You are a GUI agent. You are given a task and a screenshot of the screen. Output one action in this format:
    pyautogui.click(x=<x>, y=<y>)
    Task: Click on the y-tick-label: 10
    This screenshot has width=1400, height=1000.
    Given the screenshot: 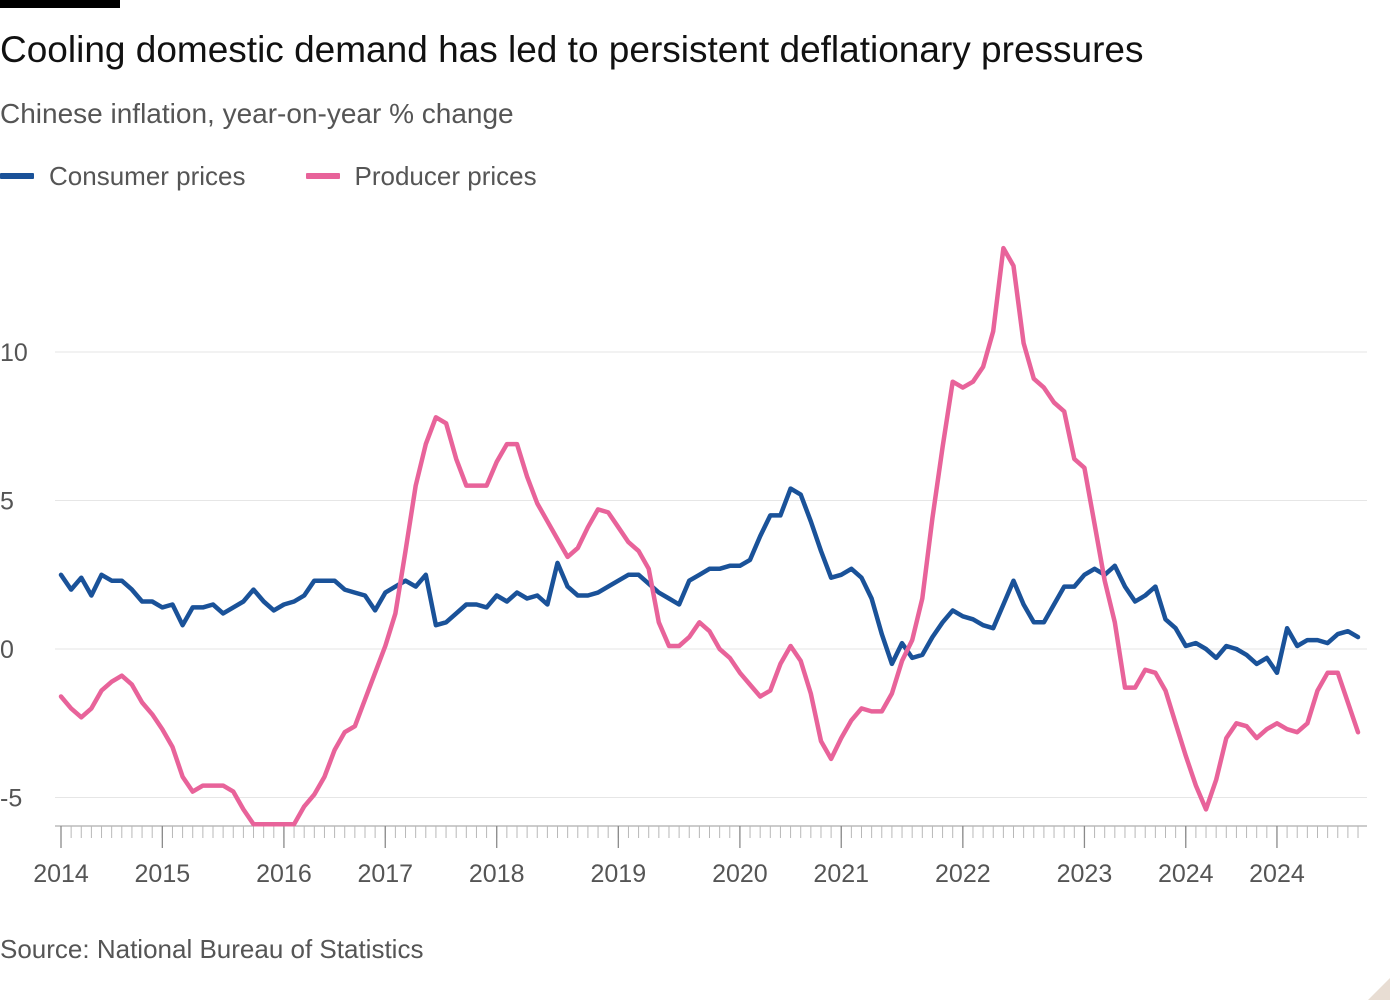 What is the action you would take?
    pyautogui.click(x=14, y=353)
    